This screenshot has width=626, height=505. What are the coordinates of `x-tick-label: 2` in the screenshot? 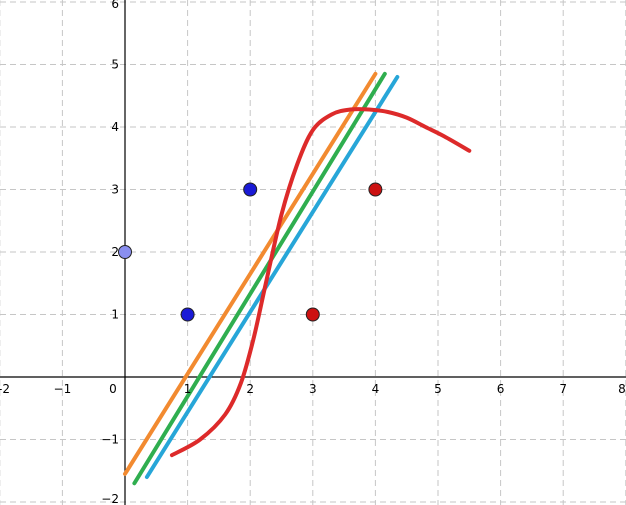 It's located at (250, 389).